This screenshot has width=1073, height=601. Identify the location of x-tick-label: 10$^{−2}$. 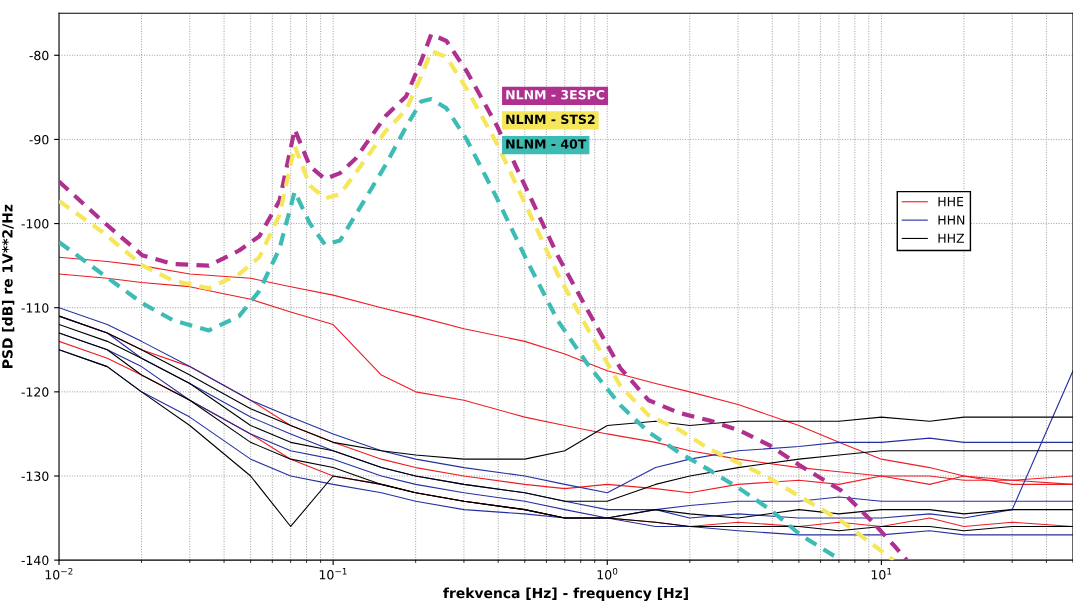
(59, 573).